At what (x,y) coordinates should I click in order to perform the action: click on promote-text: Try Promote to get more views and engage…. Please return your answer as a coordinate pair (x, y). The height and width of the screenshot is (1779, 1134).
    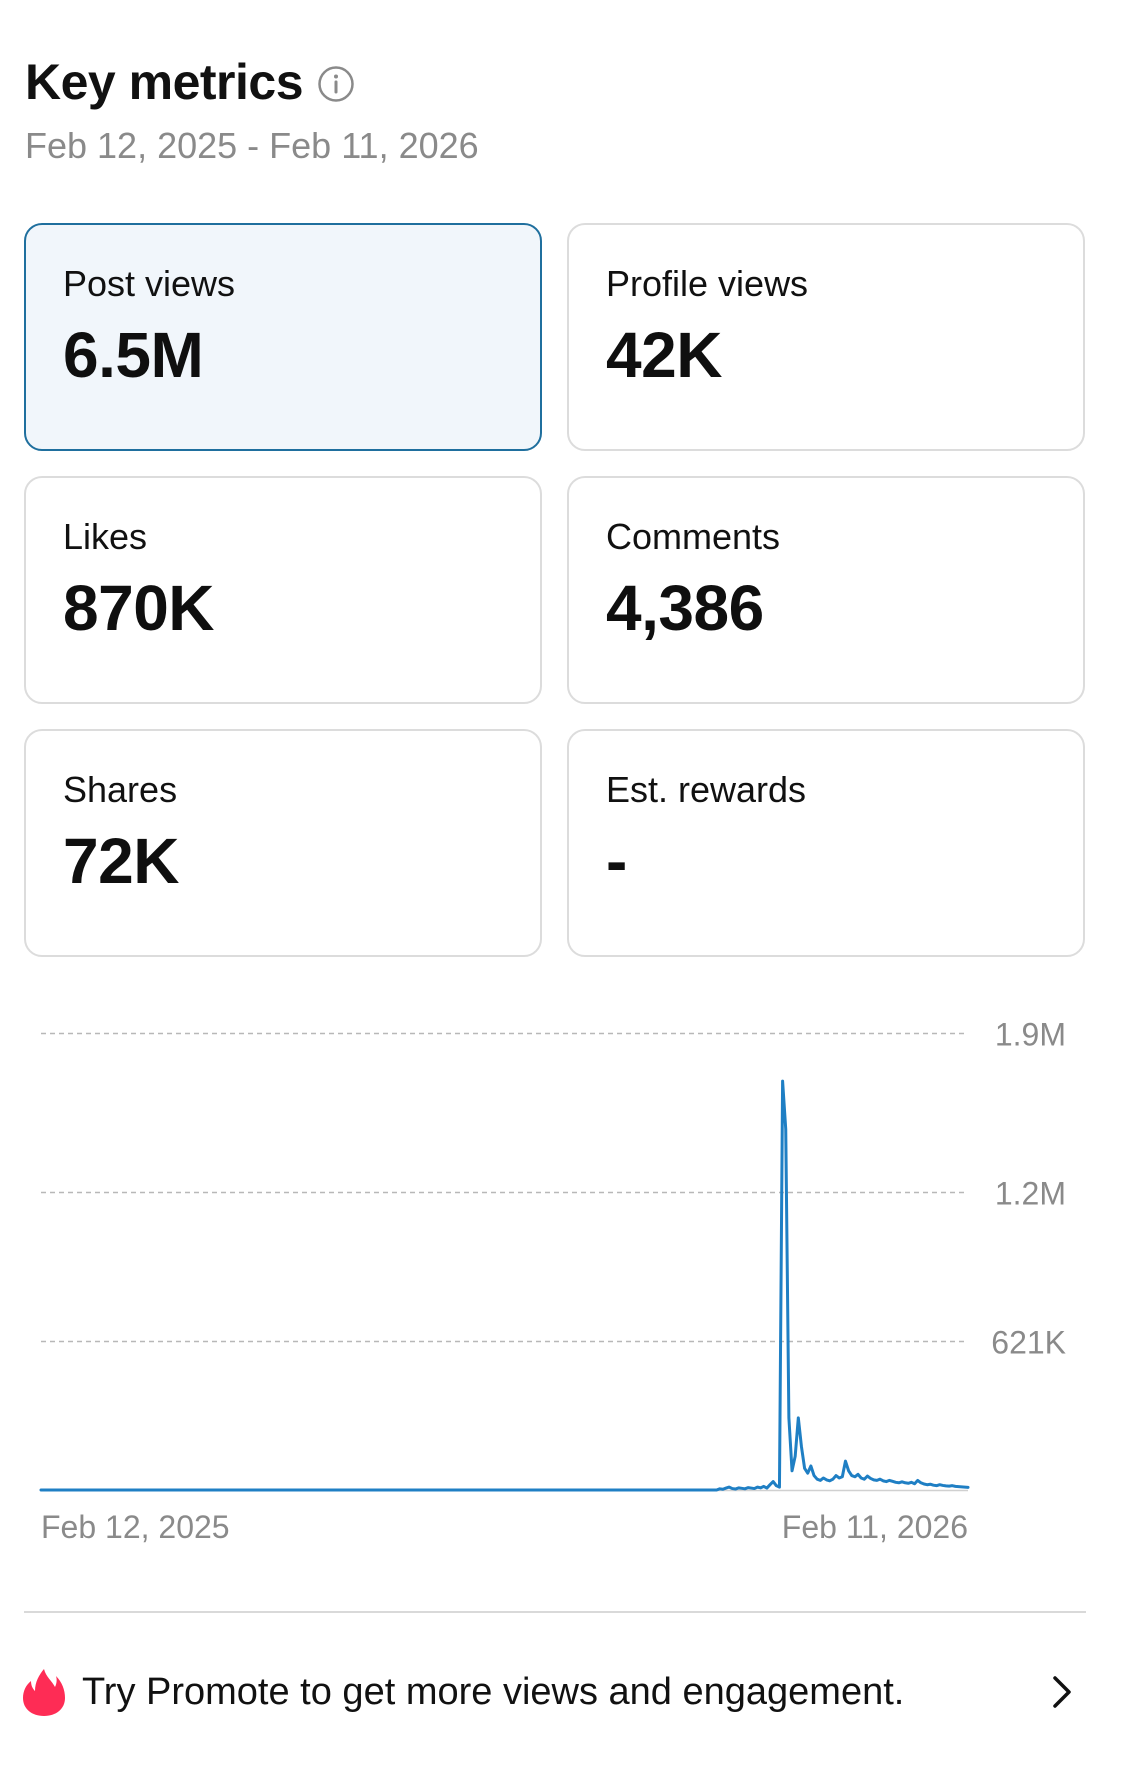
    Looking at the image, I should click on (493, 1692).